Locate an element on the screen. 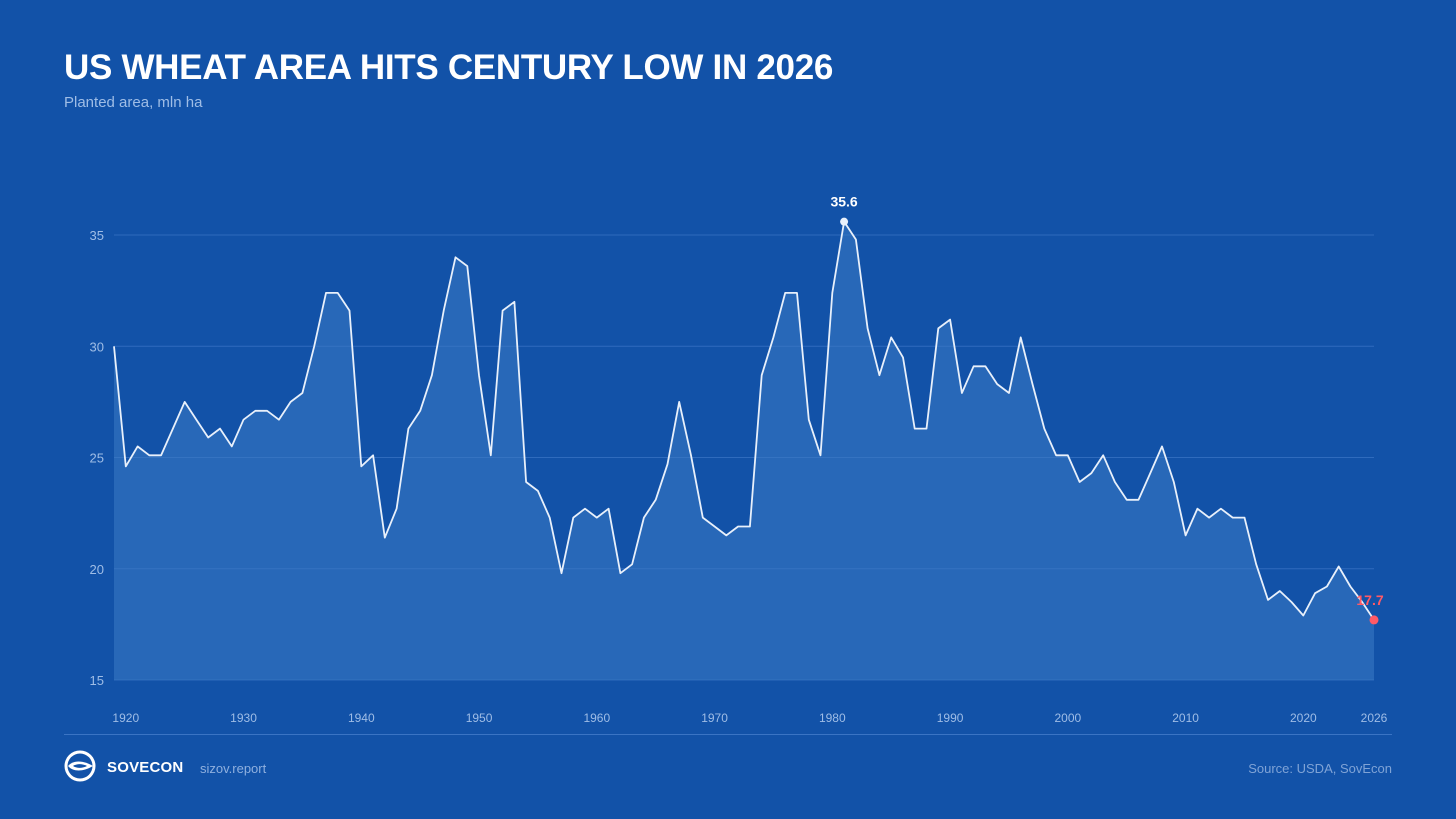 The height and width of the screenshot is (819, 1456). x-tick-label: 2000 is located at coordinates (1067, 718).